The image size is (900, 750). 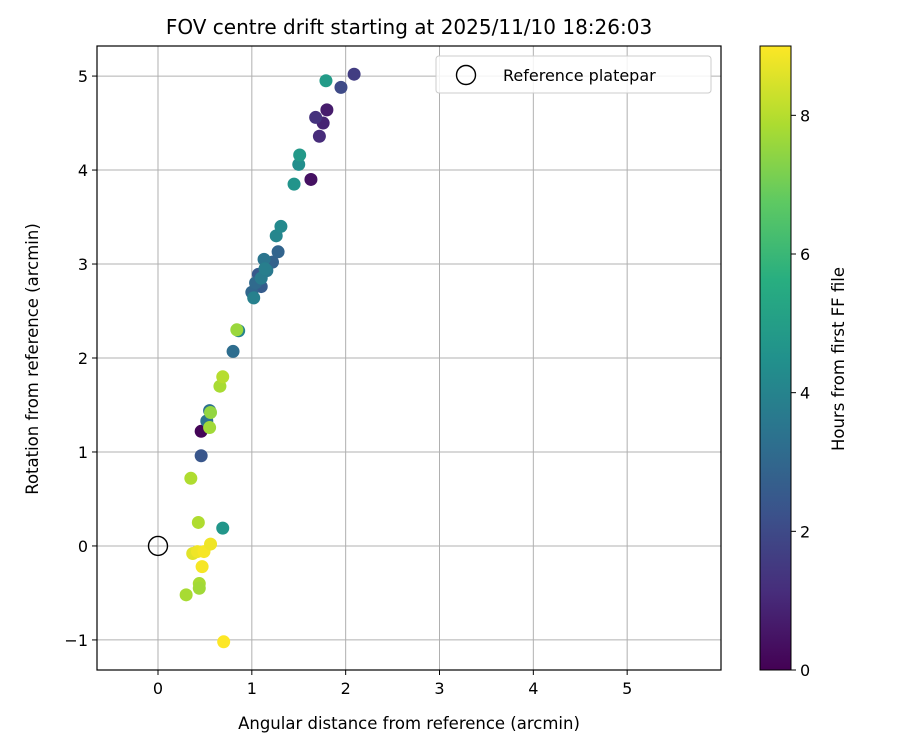 I want to click on legend-box, so click(x=573, y=74).